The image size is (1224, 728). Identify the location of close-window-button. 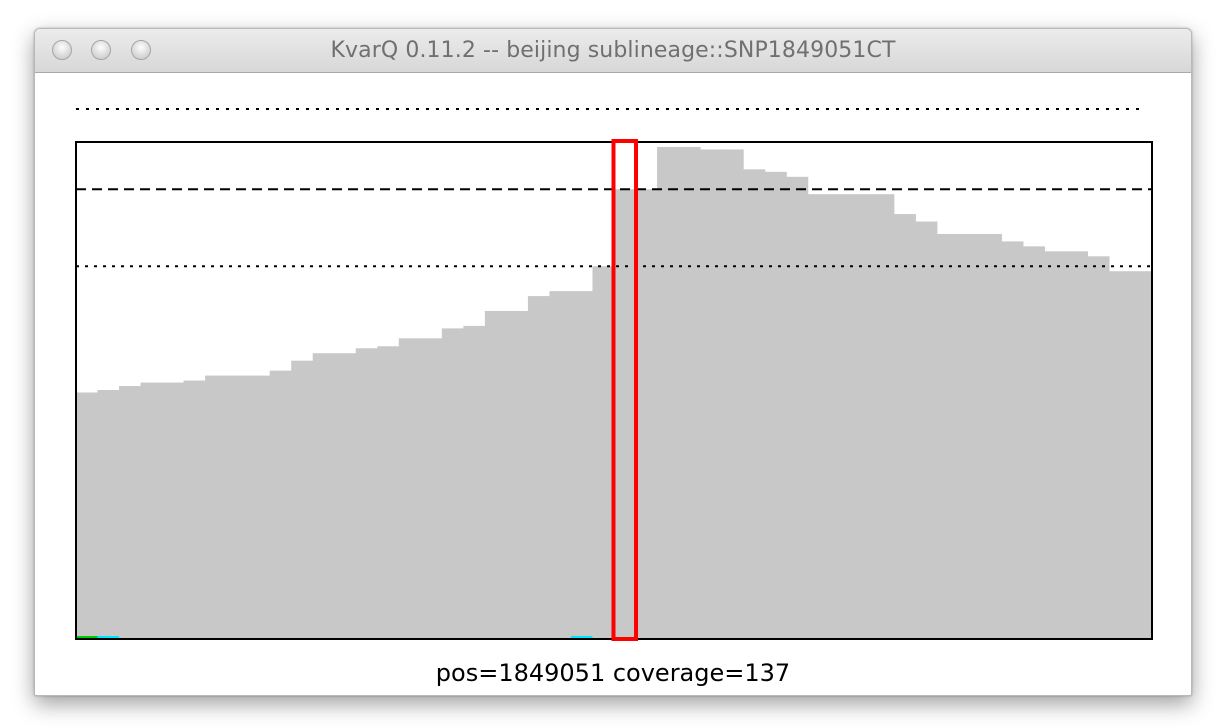
(62, 50).